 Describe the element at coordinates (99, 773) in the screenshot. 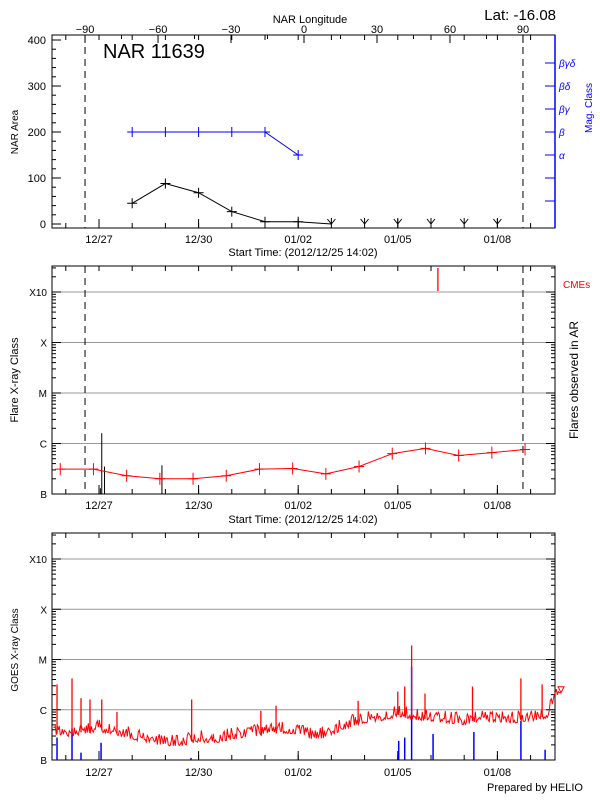

I see `panel3-x-tick-label: 12/27` at that location.